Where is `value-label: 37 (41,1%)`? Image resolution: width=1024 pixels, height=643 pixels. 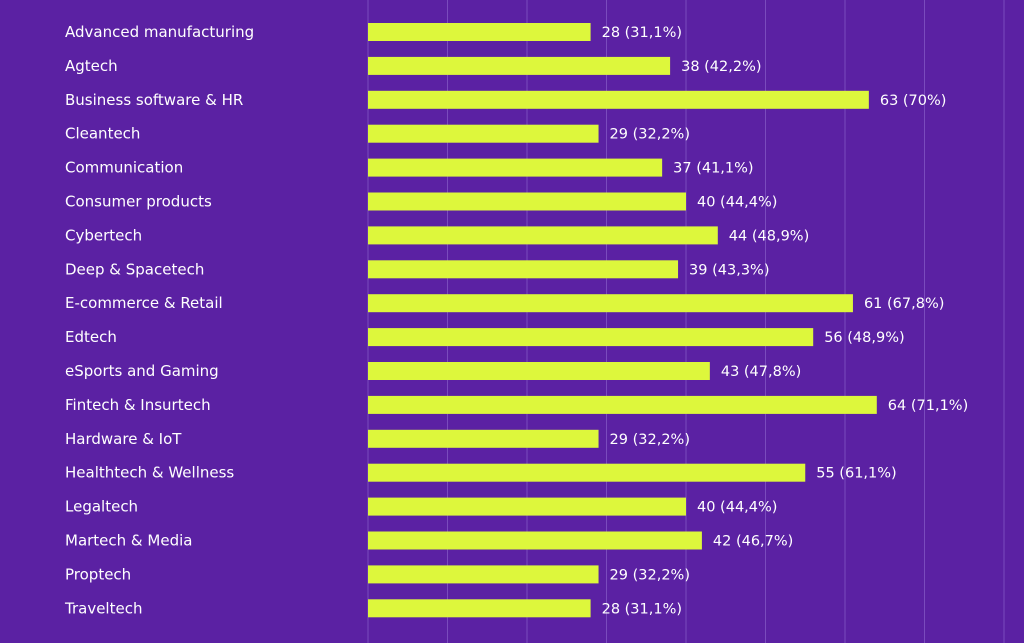
value-label: 37 (41,1%) is located at coordinates (713, 169).